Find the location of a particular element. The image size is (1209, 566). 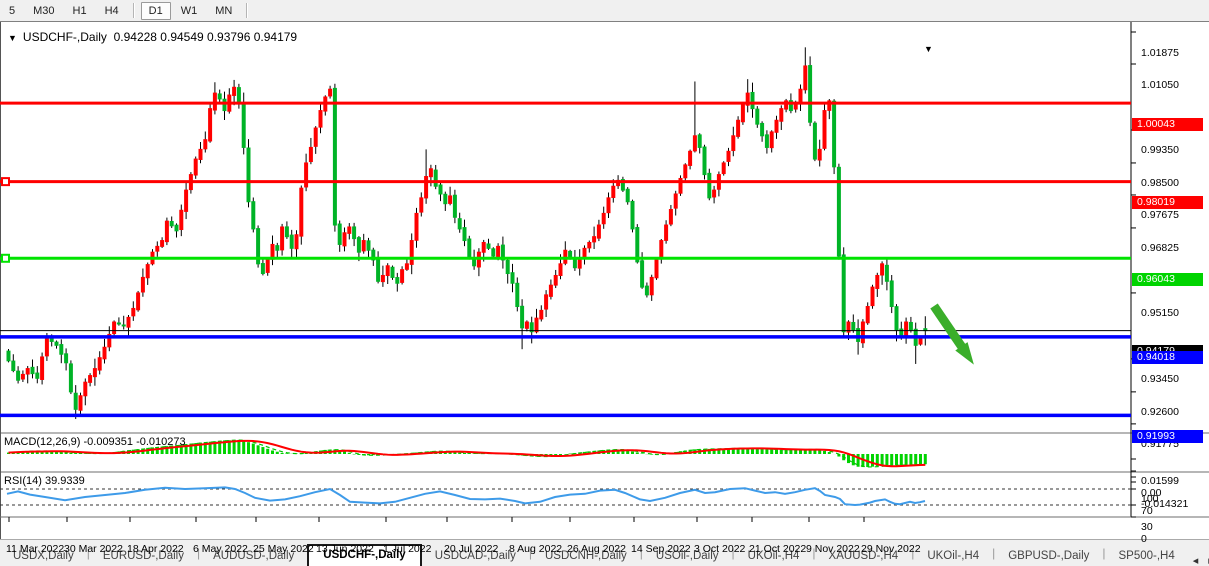

chart-shift-marker-icon: ▼ is located at coordinates (928, 49).